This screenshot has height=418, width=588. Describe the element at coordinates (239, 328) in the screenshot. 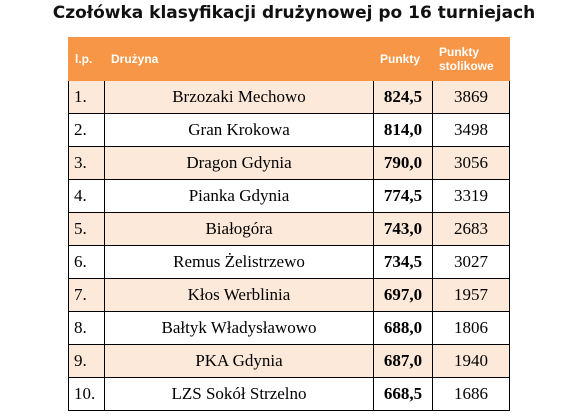

I see `team-name: Bałtyk Władysławowo` at that location.